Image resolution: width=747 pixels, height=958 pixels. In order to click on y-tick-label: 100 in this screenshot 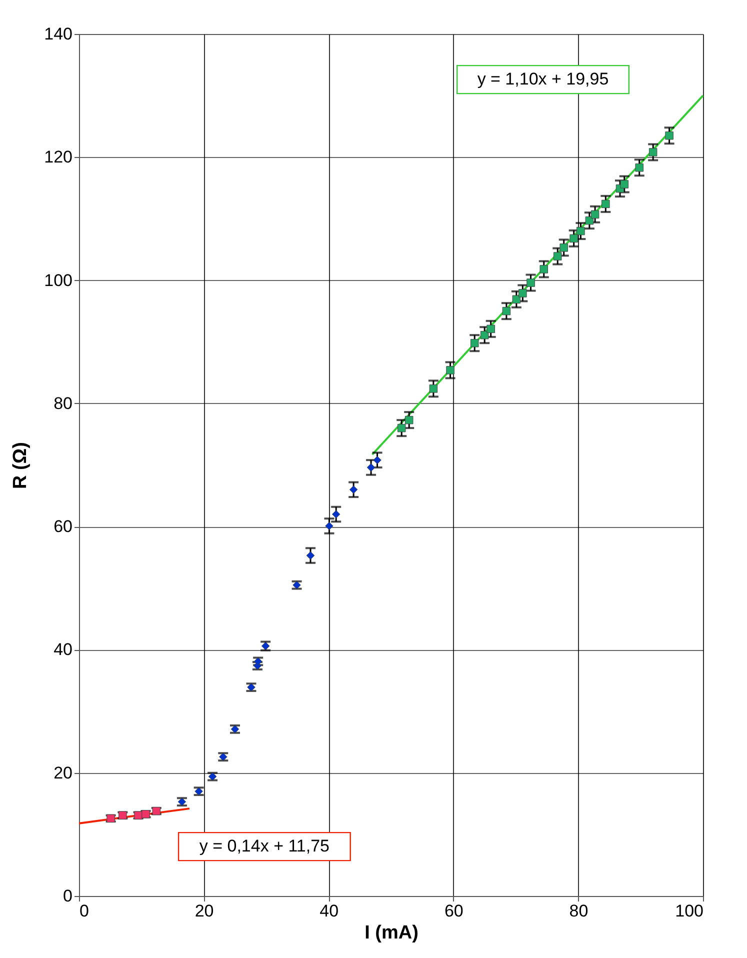, I will do `click(58, 280)`.